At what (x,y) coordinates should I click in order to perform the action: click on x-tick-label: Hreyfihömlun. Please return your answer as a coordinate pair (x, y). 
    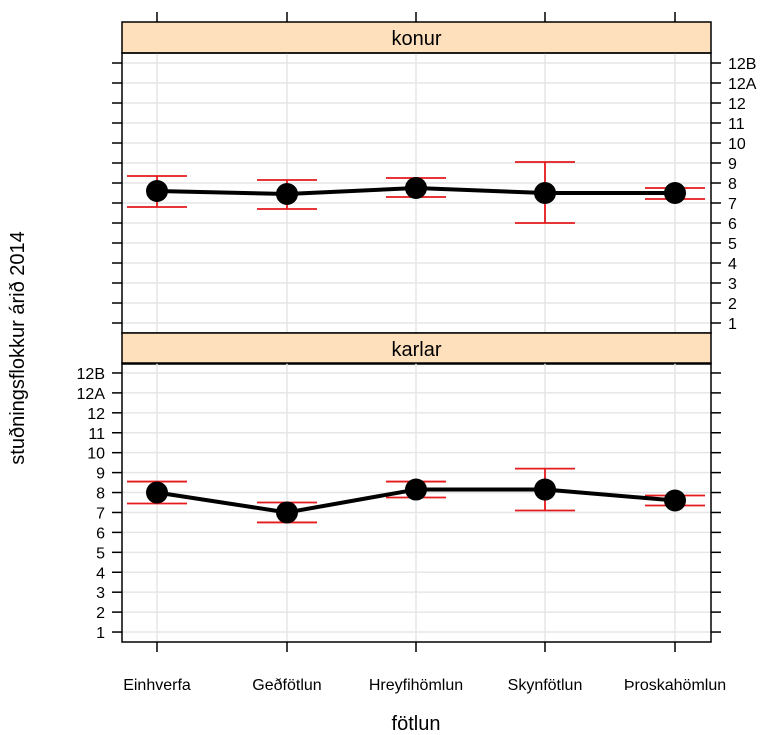
    Looking at the image, I should click on (416, 685).